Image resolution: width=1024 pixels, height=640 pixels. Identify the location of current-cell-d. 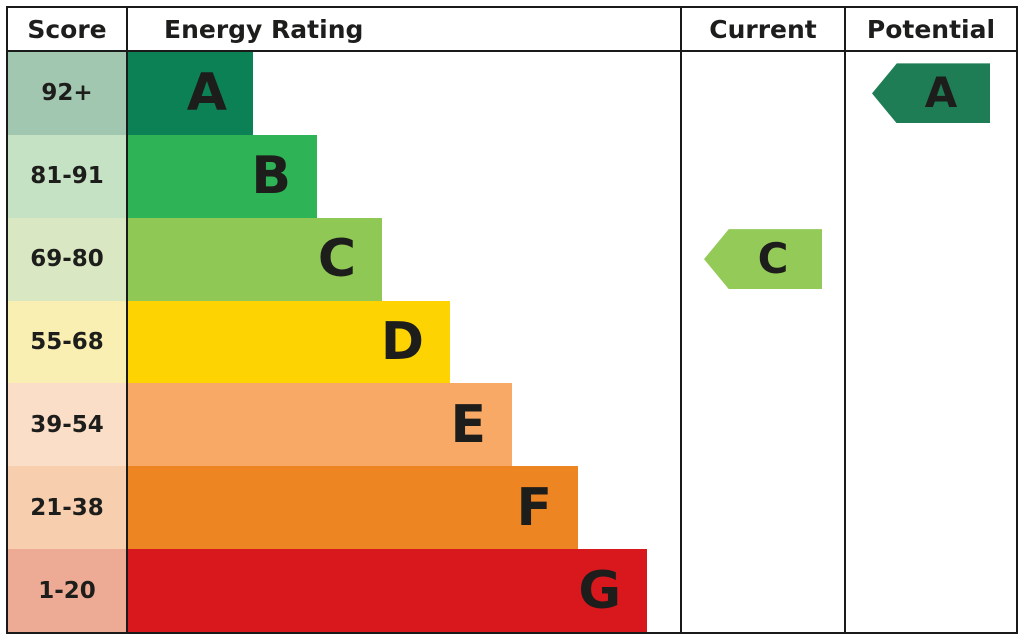
(764, 342).